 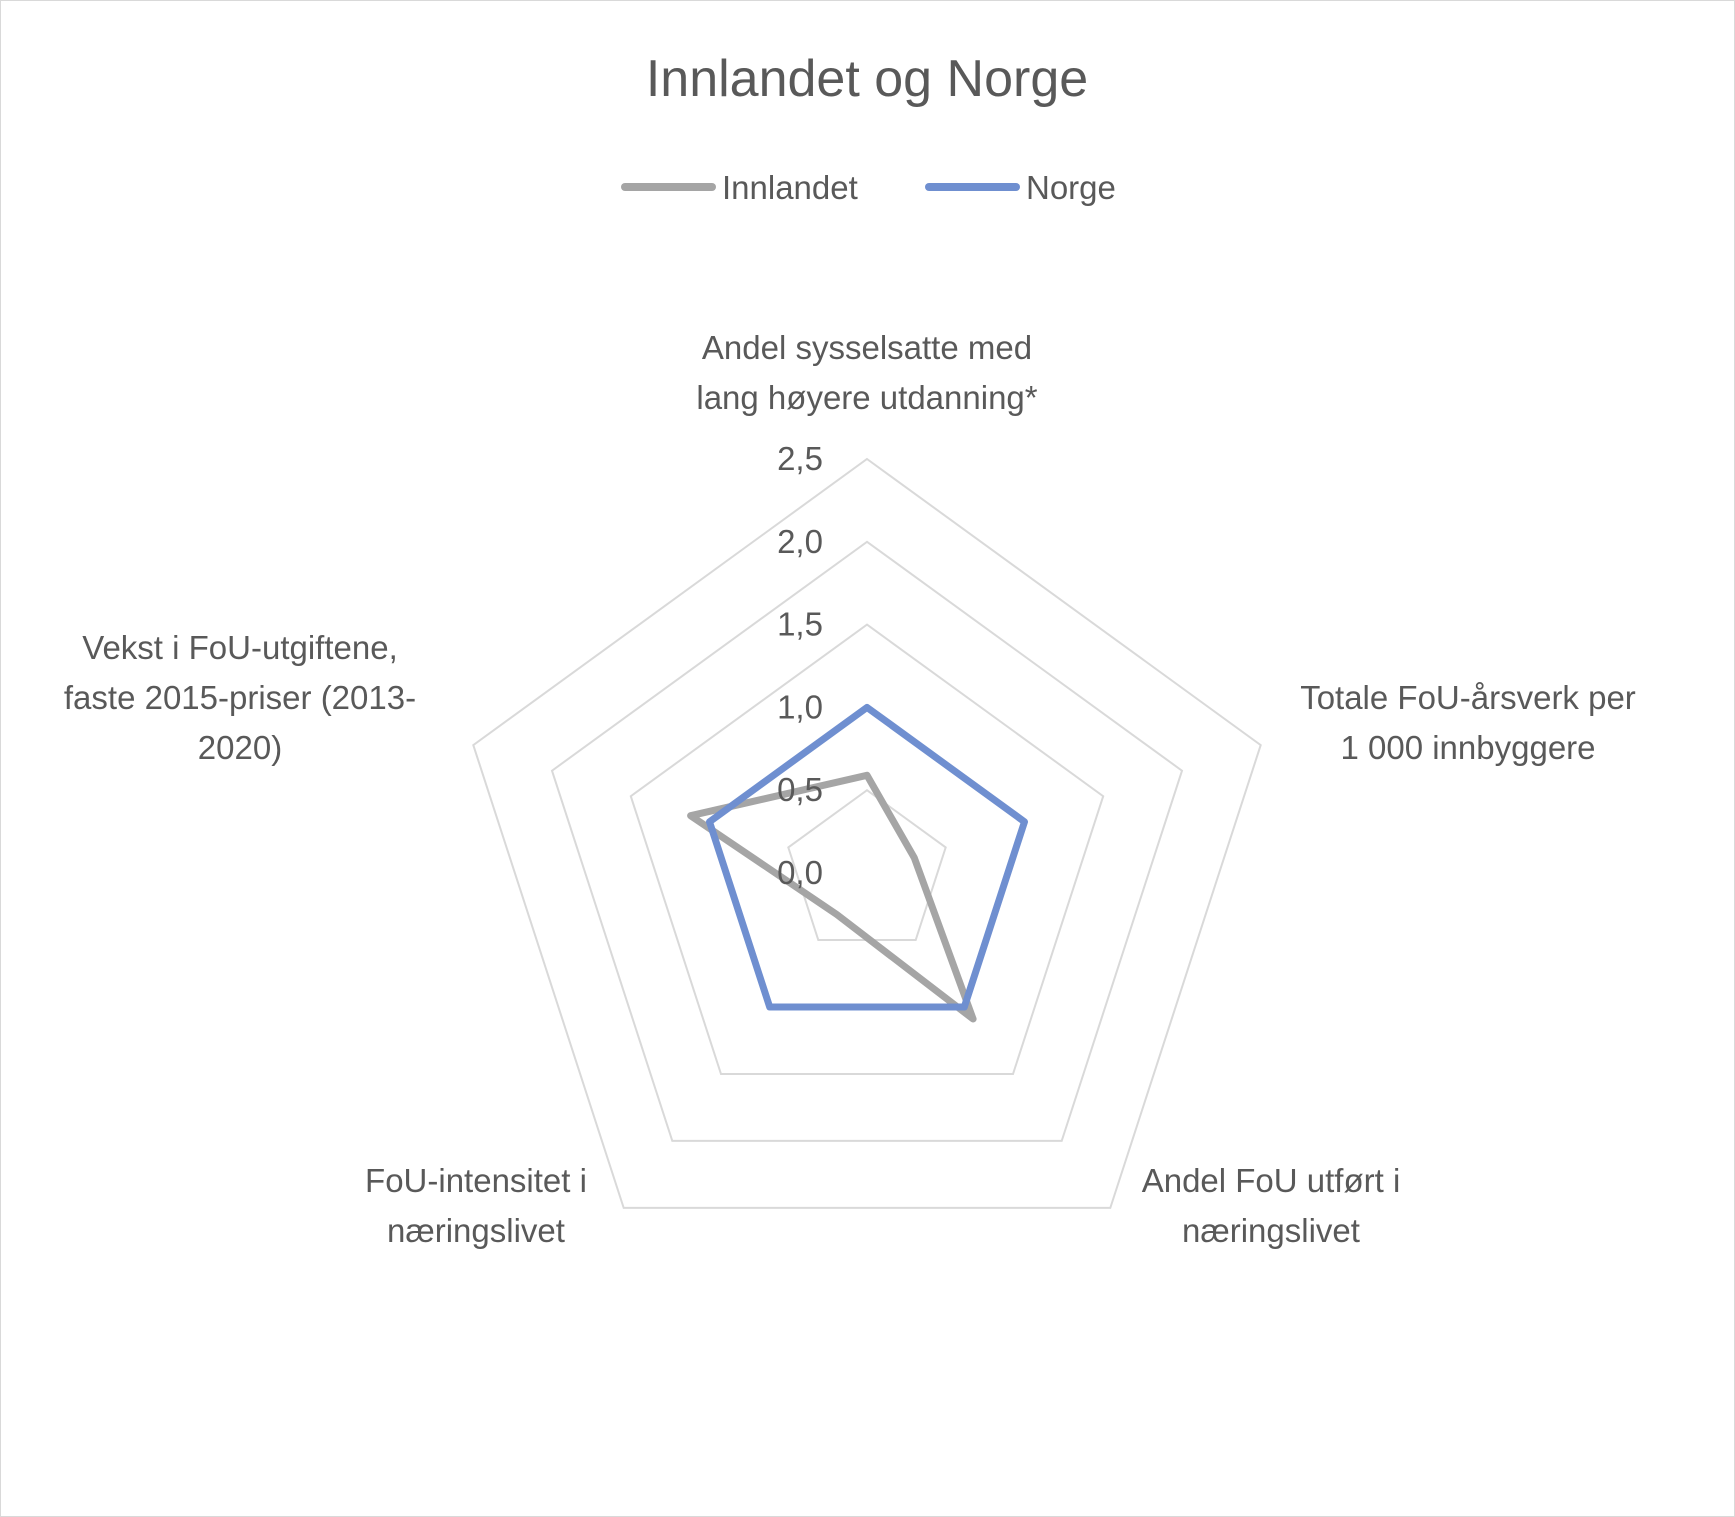 What do you see at coordinates (800, 665) in the screenshot?
I see `radar-tick-labels: 0,0 0,5 1,0 1,5 2,0 2,5` at bounding box center [800, 665].